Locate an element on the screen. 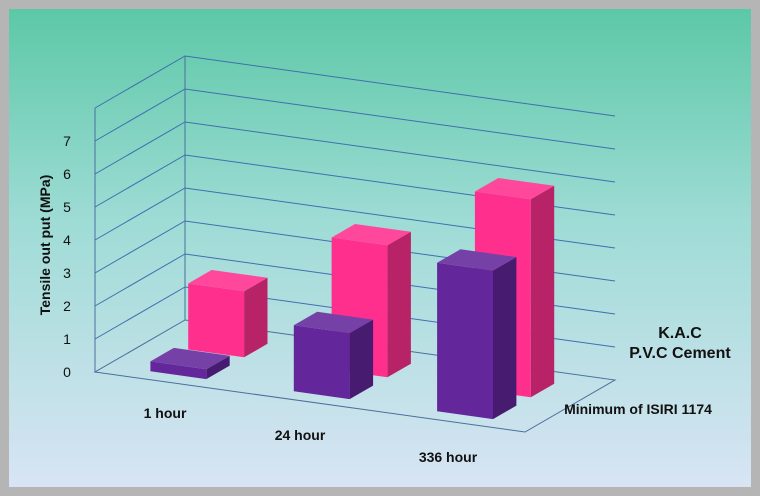  series-label-isiri: Minimum of ISIRI 1174 is located at coordinates (638, 409).